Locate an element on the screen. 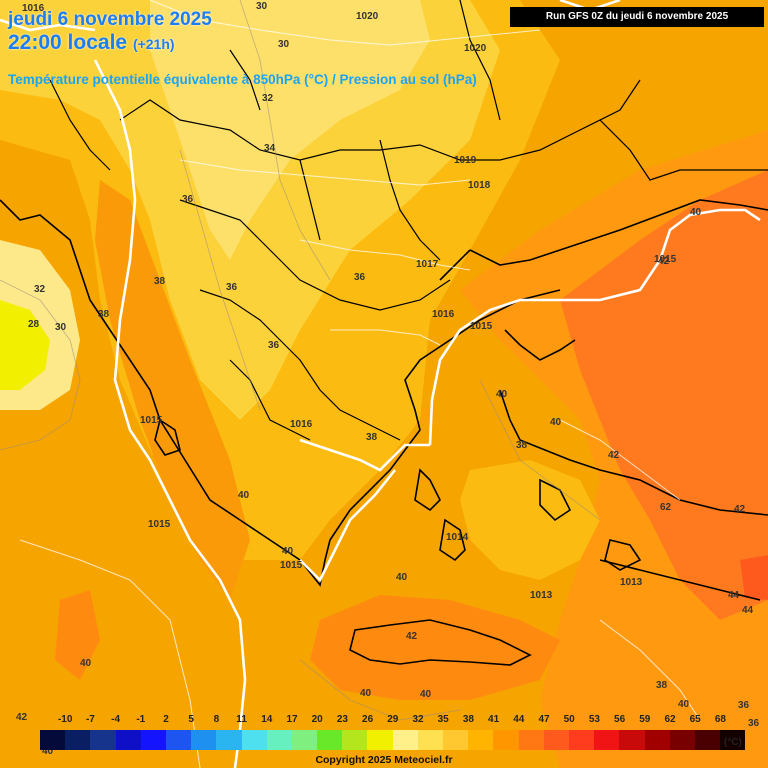 Image resolution: width=768 pixels, height=768 pixels. color-scale-legend is located at coordinates (393, 740).